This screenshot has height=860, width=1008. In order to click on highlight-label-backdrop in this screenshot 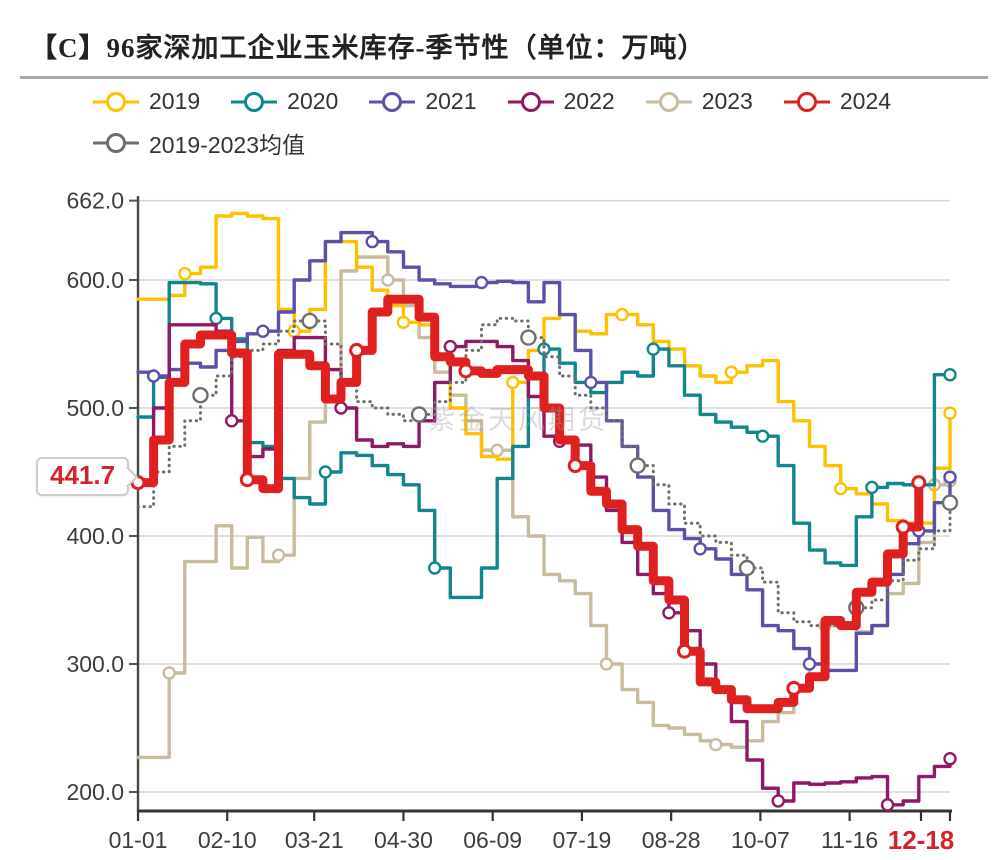, I will do `click(923, 839)`.